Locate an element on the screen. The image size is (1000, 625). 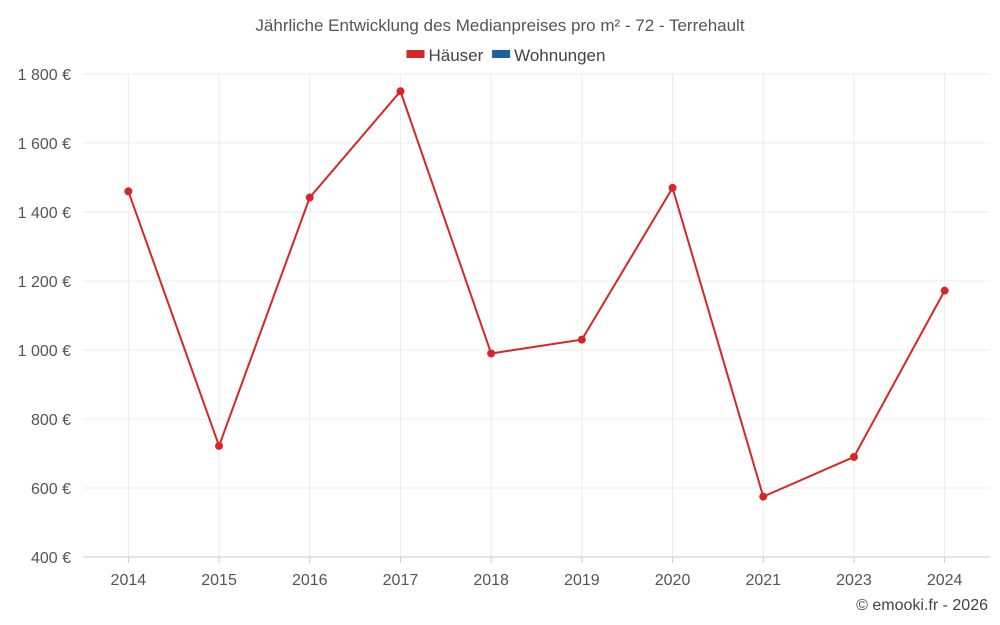
legend: Häuser Wohnungen is located at coordinates (505, 55).